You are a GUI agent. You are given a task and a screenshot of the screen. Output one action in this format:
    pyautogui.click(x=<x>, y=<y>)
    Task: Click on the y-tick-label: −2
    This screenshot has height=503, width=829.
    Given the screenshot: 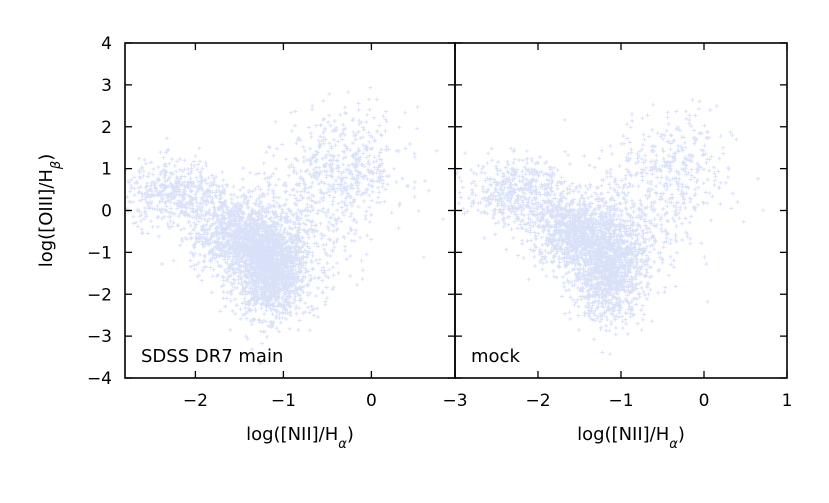 What is the action you would take?
    pyautogui.click(x=99, y=295)
    